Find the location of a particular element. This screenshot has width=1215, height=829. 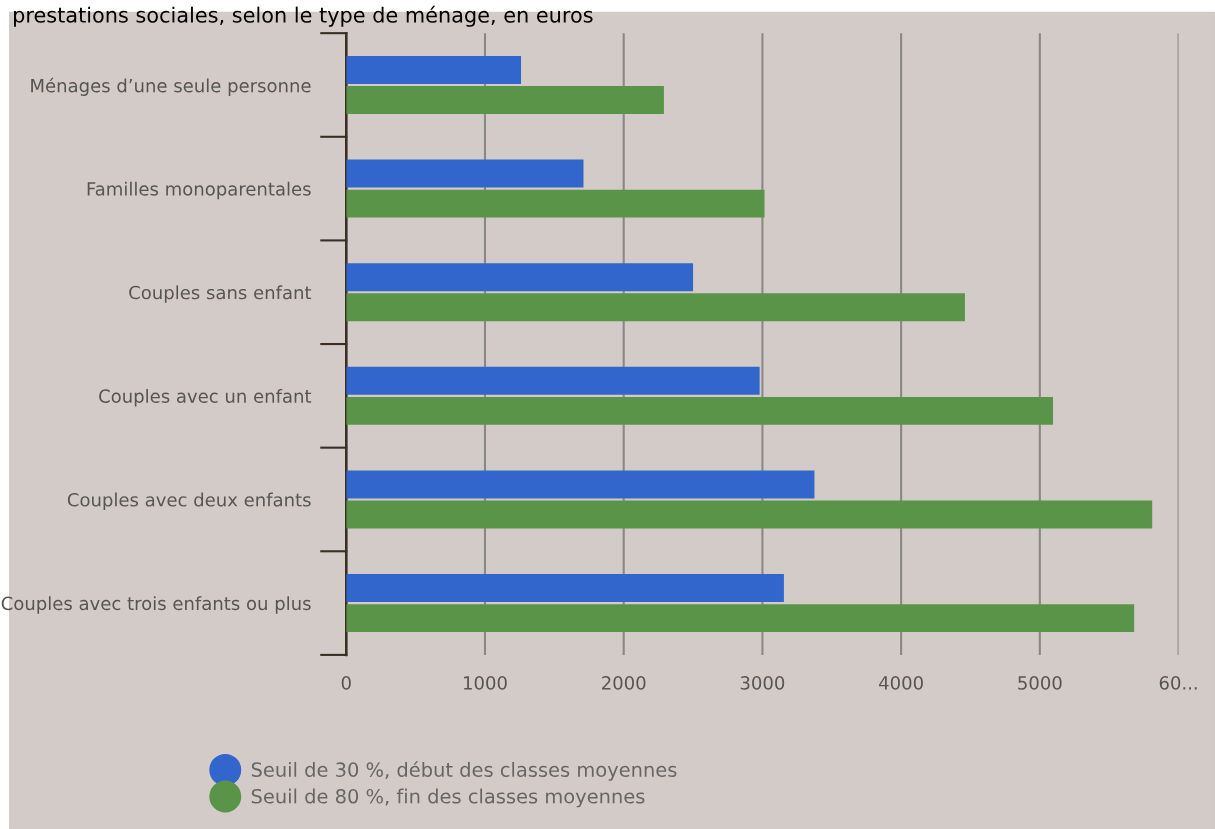

x-tick-label: 1000 is located at coordinates (485, 683).